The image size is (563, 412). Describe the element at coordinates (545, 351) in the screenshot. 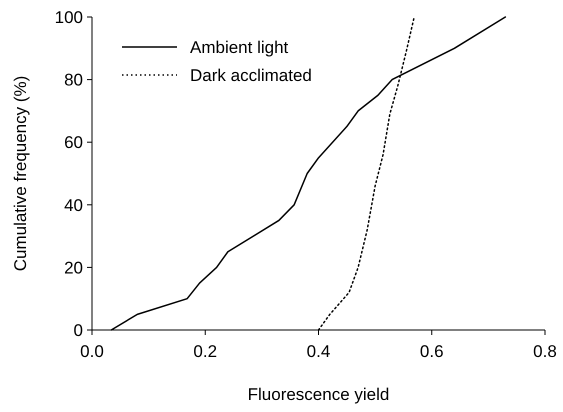

I see `x-tick-label: 0.8` at that location.